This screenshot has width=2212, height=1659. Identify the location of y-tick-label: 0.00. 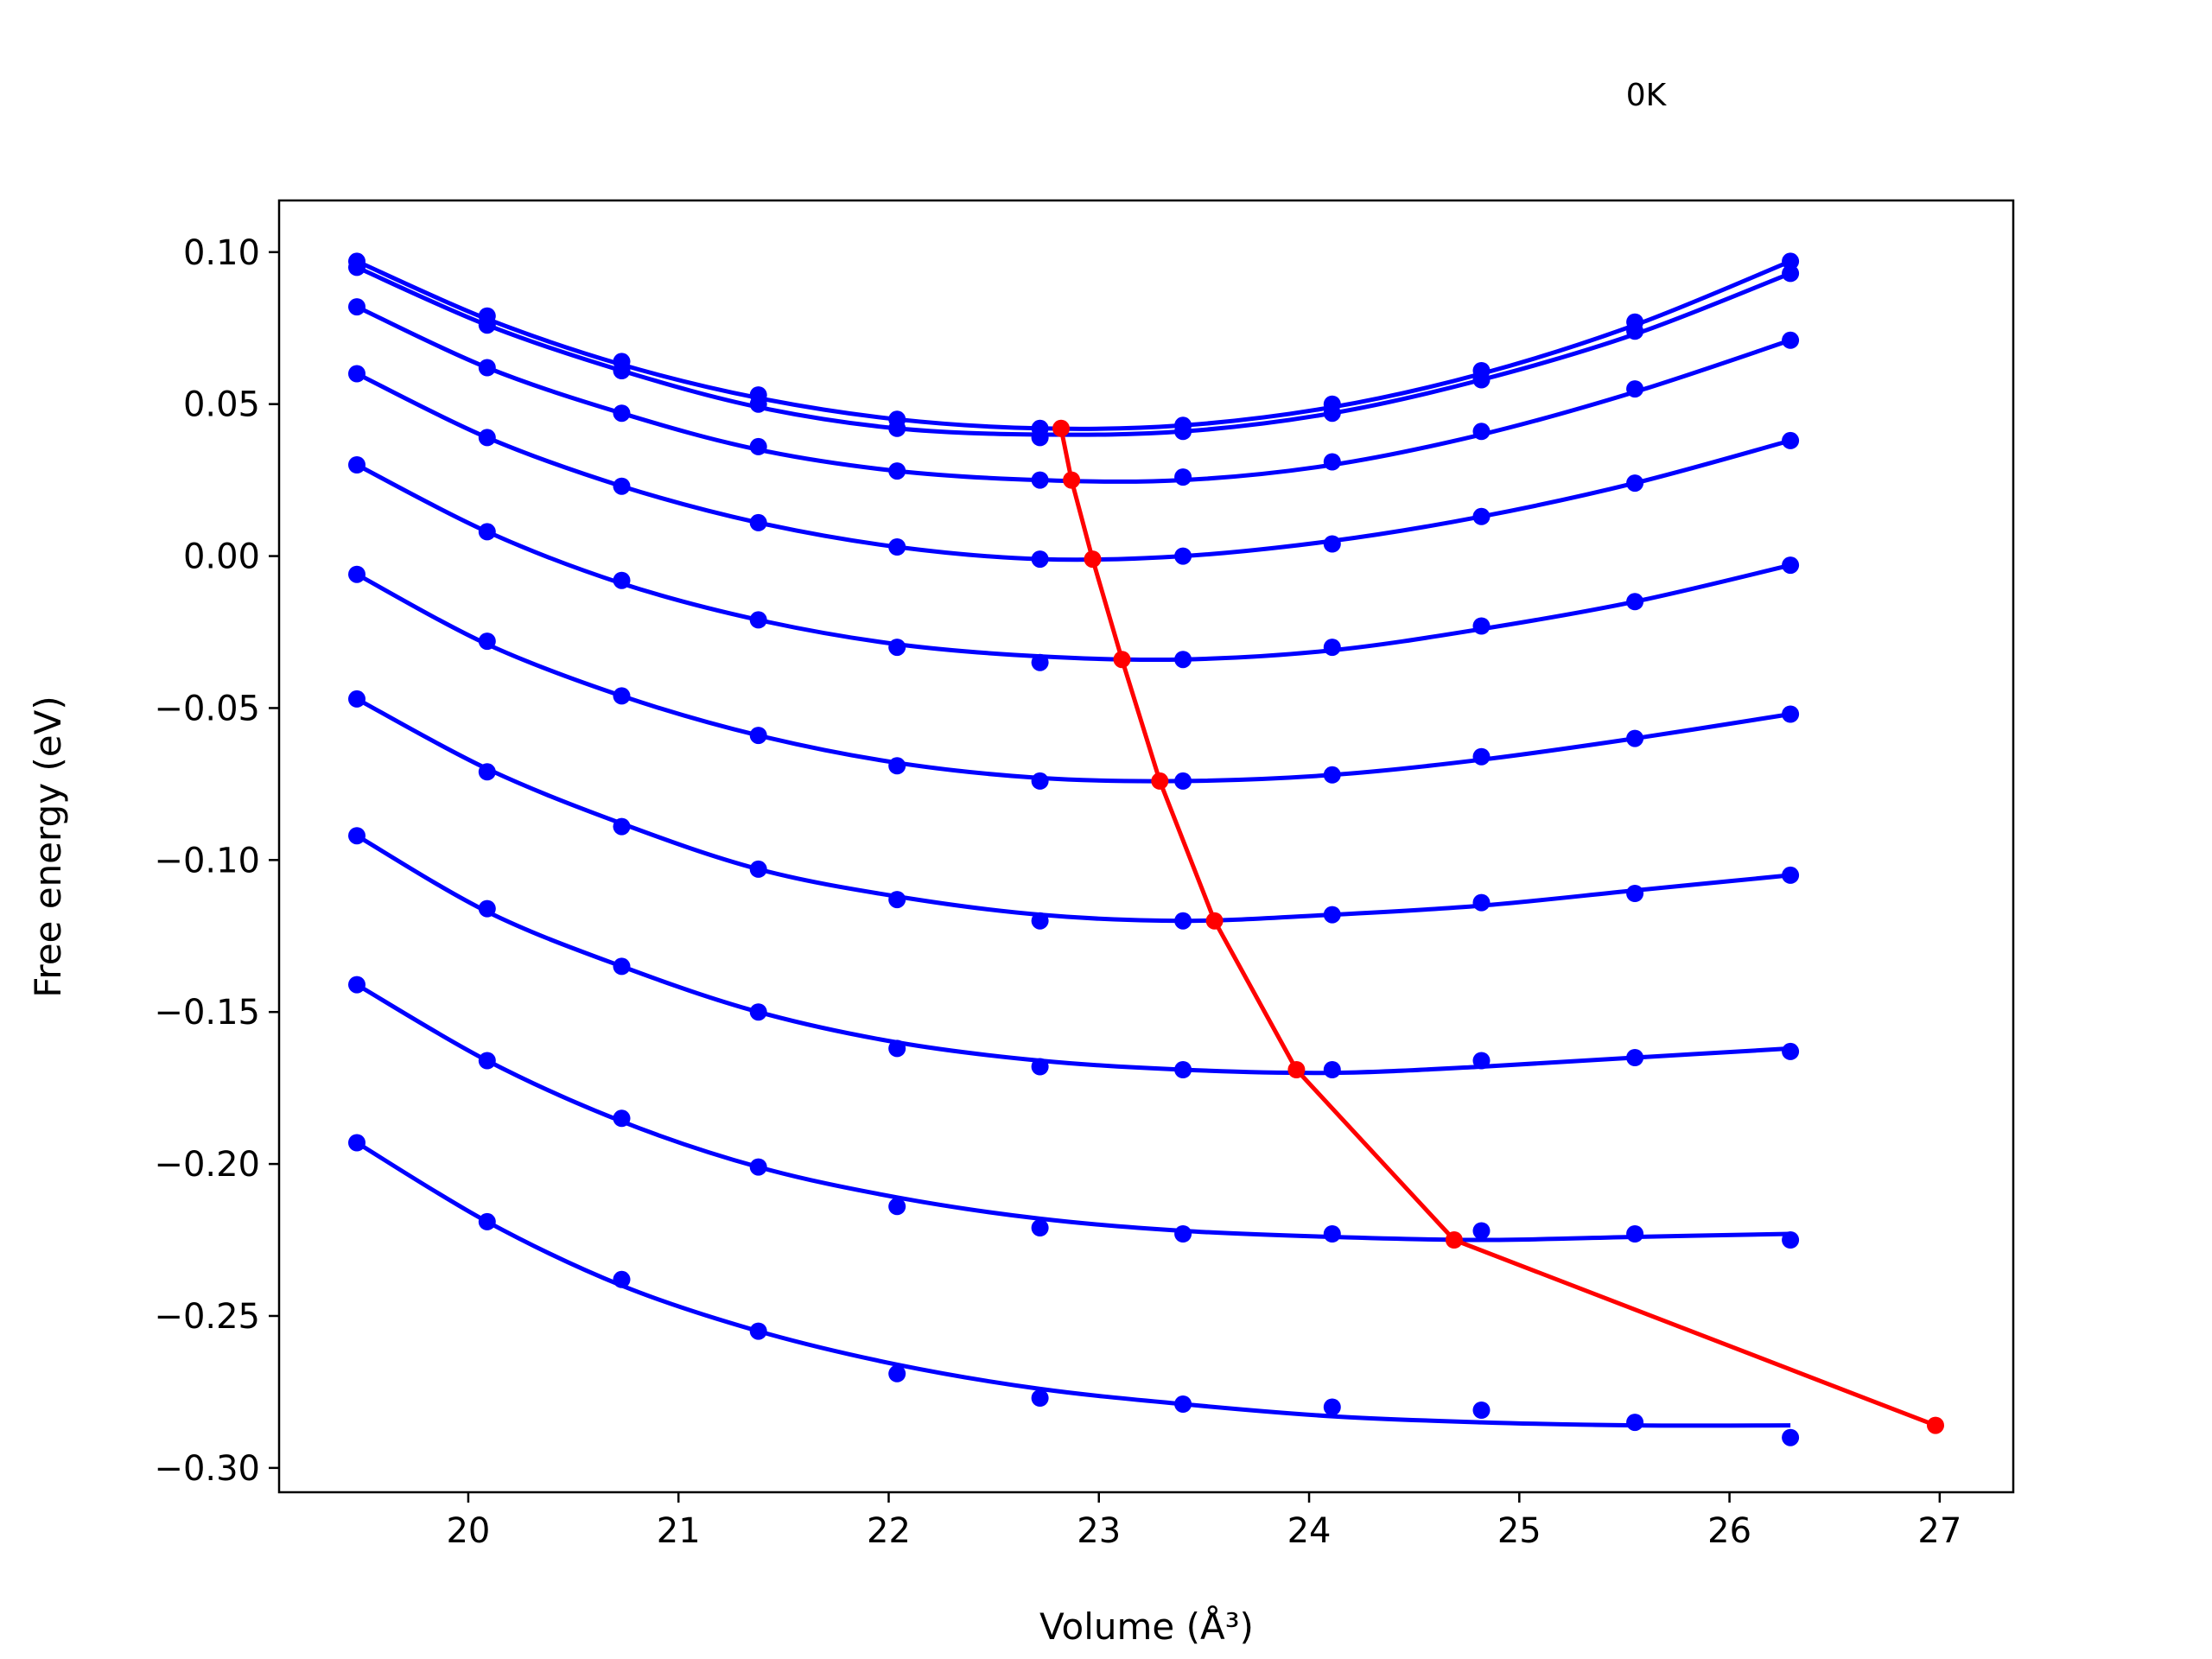
(221, 557).